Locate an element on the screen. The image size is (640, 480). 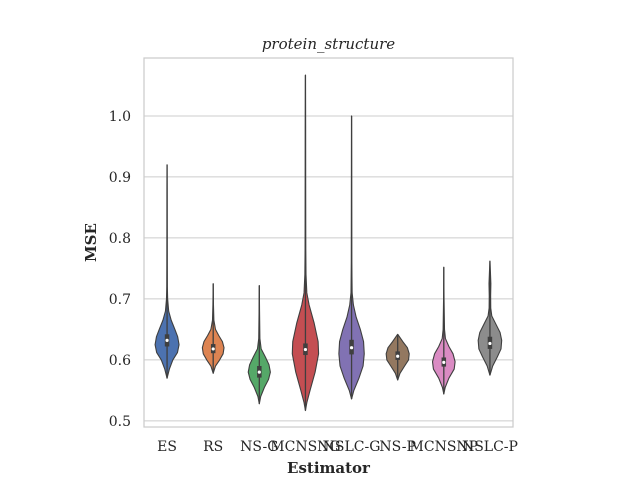
x-tick-label: NS-P is located at coordinates (397, 447).